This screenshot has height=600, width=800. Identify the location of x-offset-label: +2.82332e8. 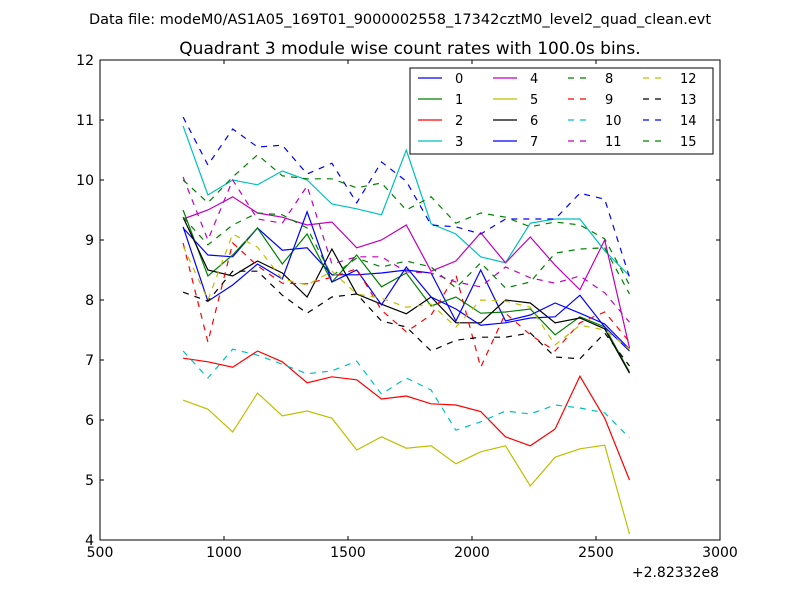
(675, 573).